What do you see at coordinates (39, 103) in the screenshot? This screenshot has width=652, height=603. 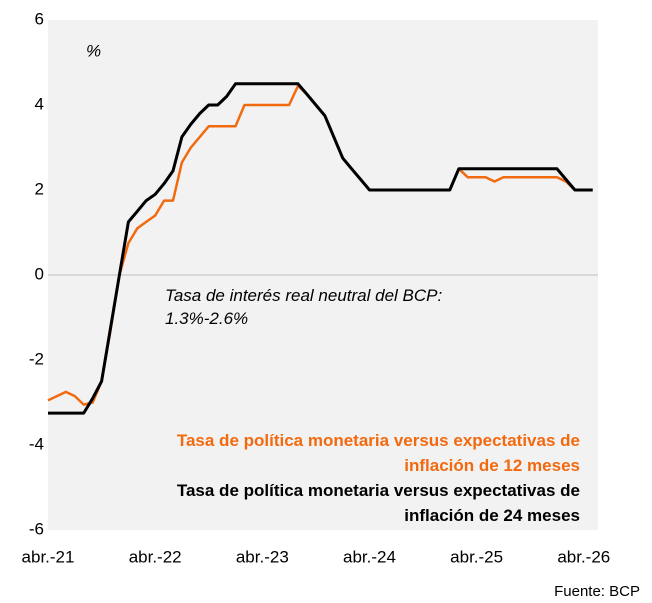 I see `y-tick-label: 4` at bounding box center [39, 103].